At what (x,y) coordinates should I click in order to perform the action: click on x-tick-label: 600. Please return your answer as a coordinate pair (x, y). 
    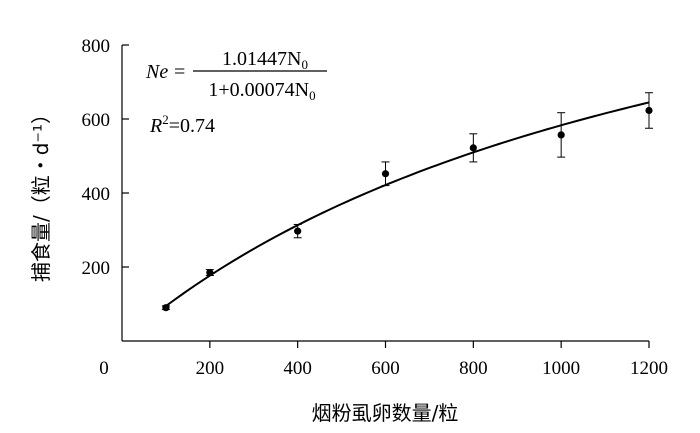
    Looking at the image, I should click on (385, 368).